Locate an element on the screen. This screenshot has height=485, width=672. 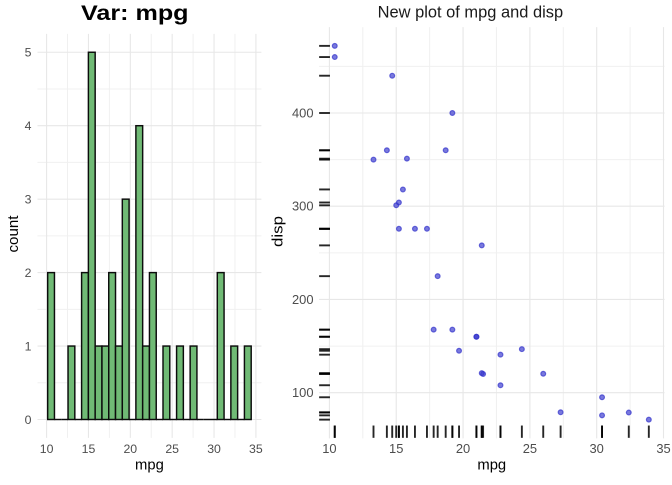
svg-text: 200 is located at coordinates (303, 299).